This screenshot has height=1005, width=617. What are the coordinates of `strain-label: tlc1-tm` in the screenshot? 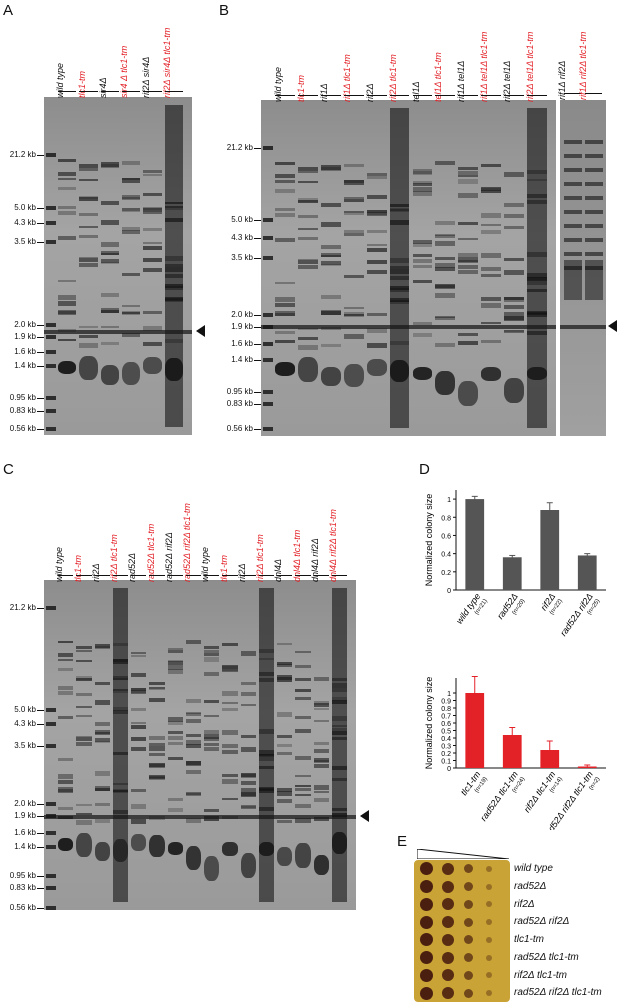 It's located at (529, 939).